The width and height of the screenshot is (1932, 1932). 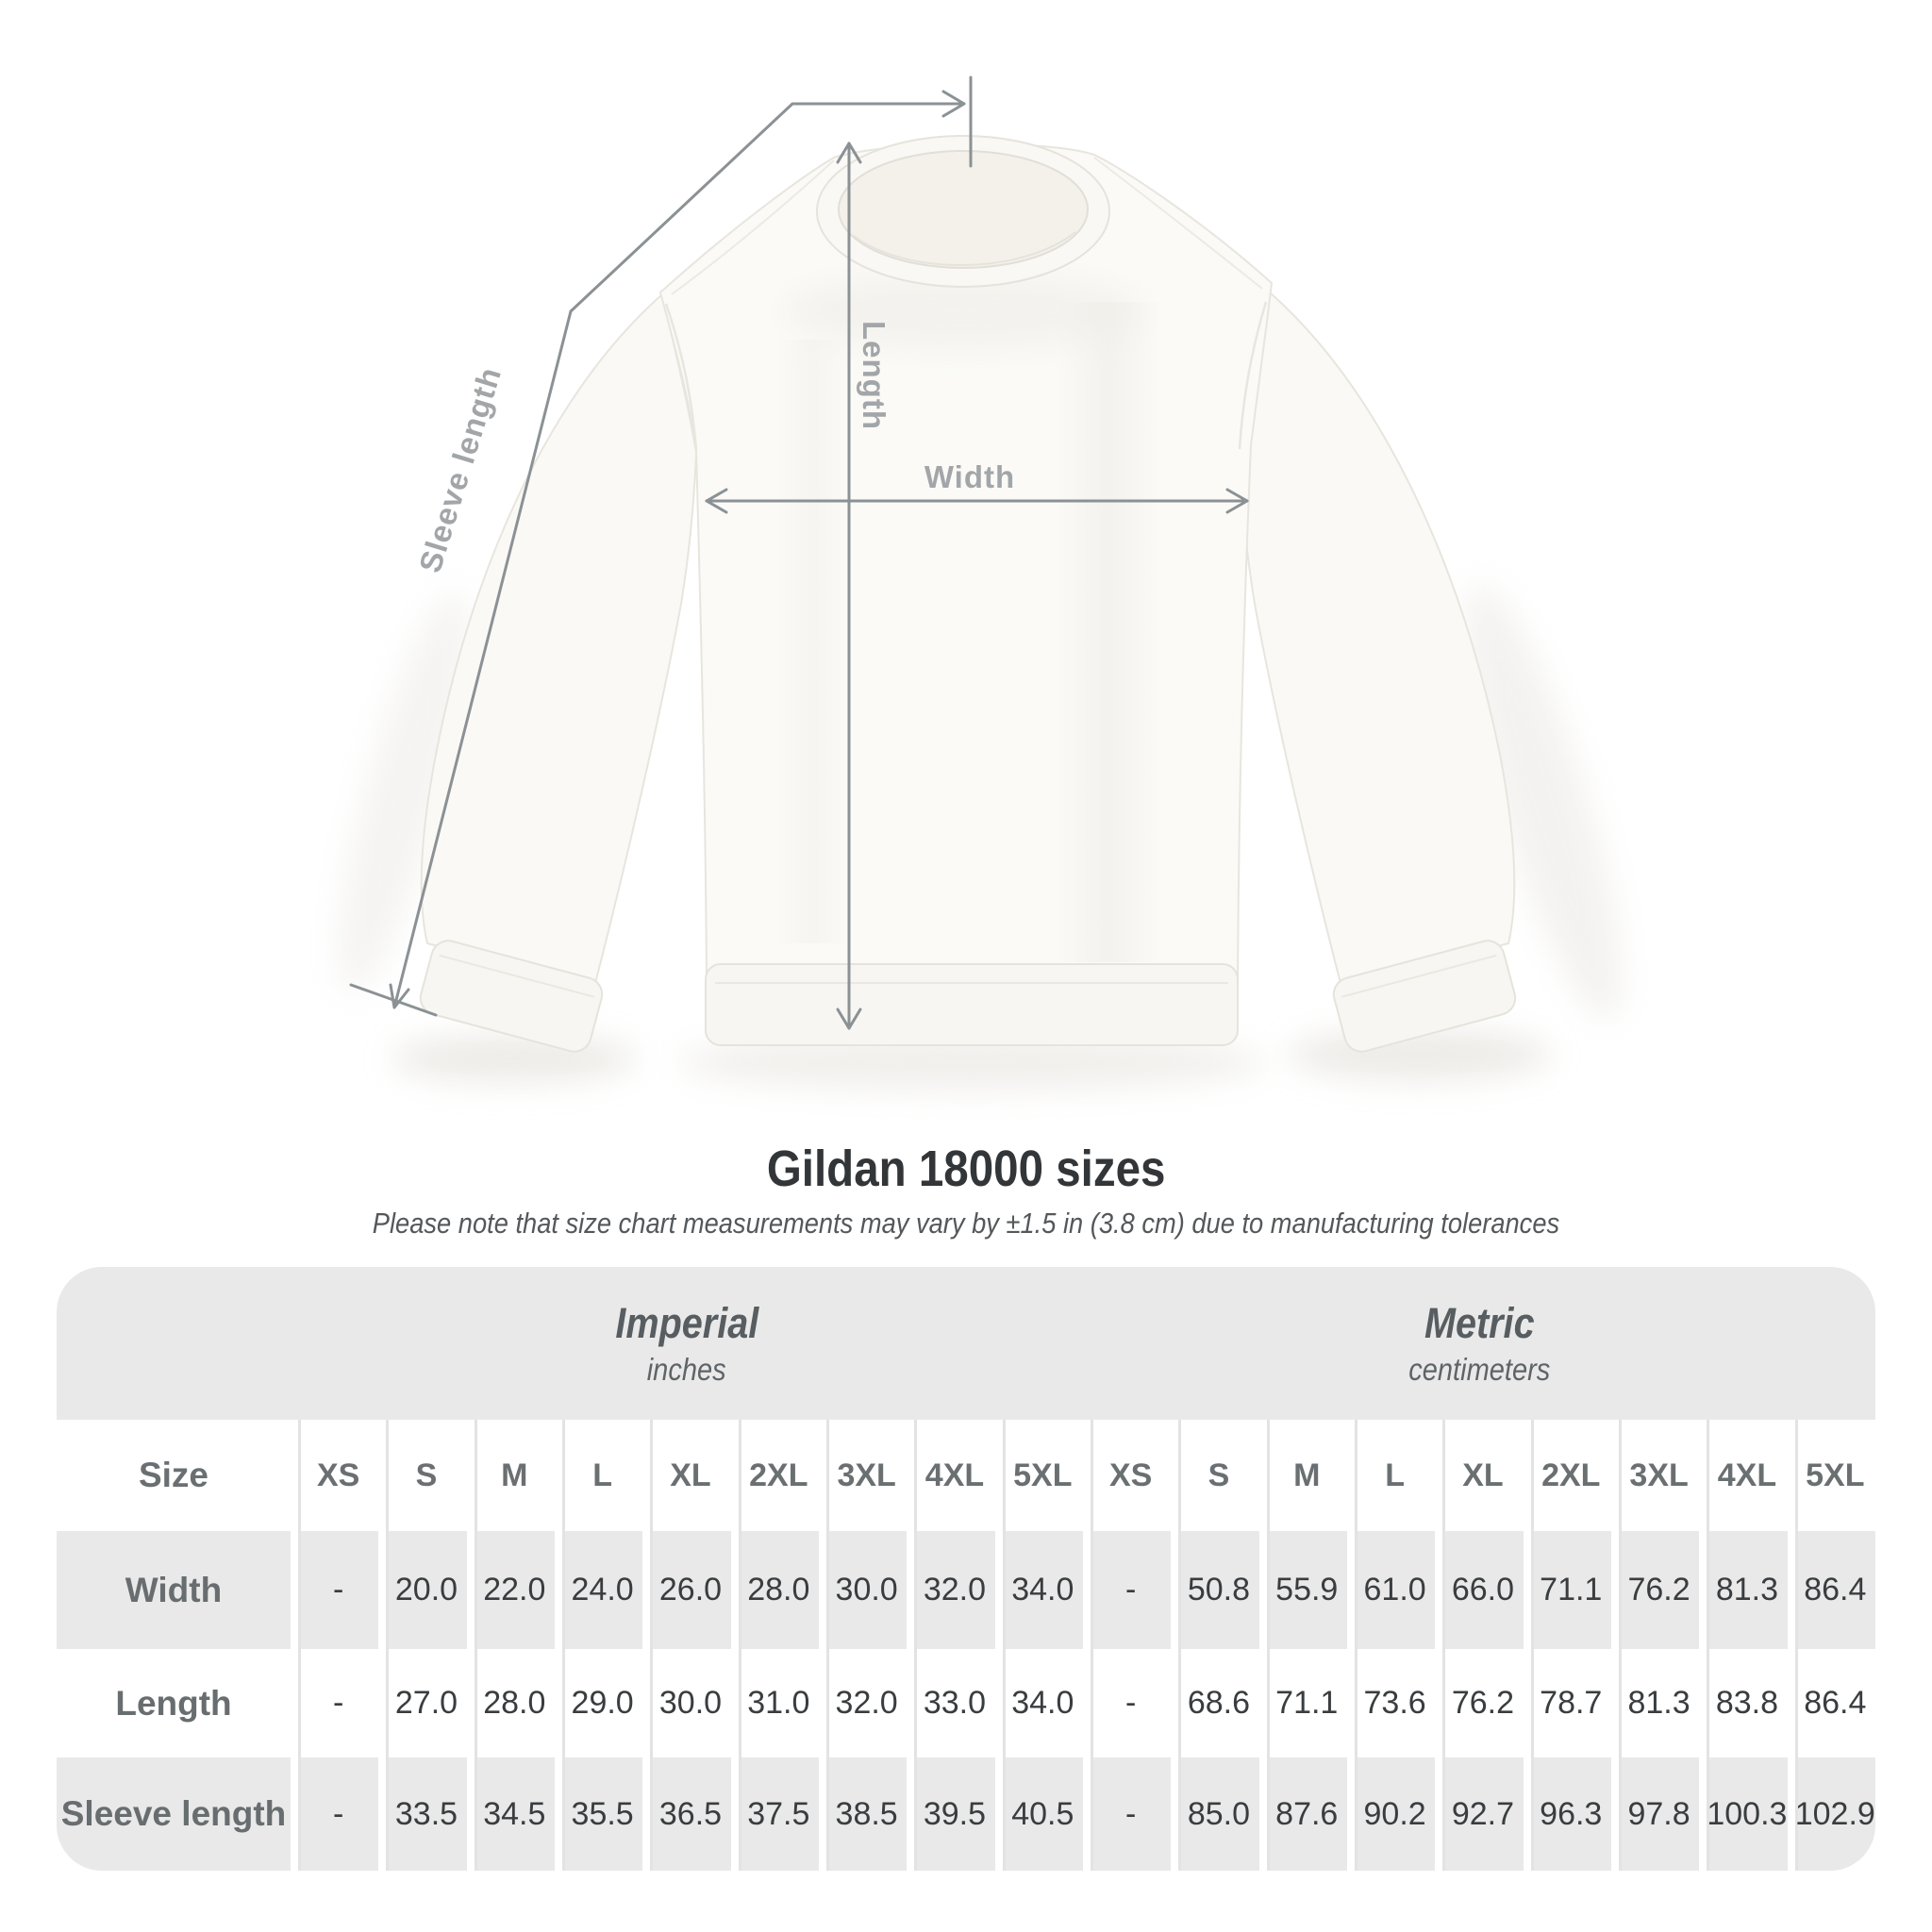 What do you see at coordinates (335, 1476) in the screenshot?
I see `size-header-imperial-xs: XS` at bounding box center [335, 1476].